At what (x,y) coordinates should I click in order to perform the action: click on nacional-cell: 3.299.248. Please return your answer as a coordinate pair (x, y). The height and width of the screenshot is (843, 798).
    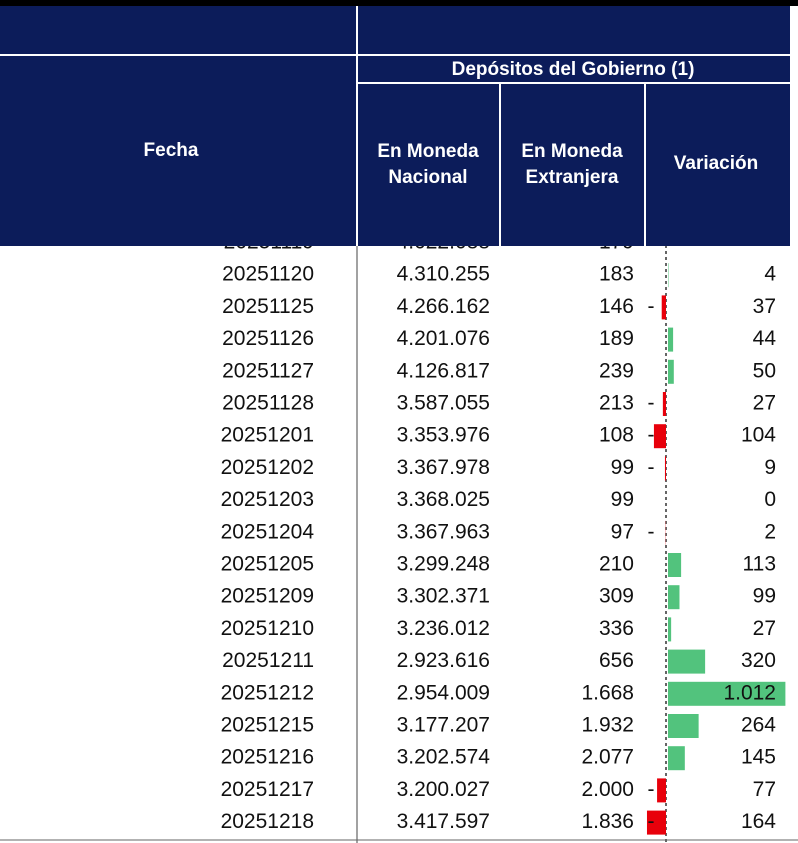
    Looking at the image, I should click on (443, 564).